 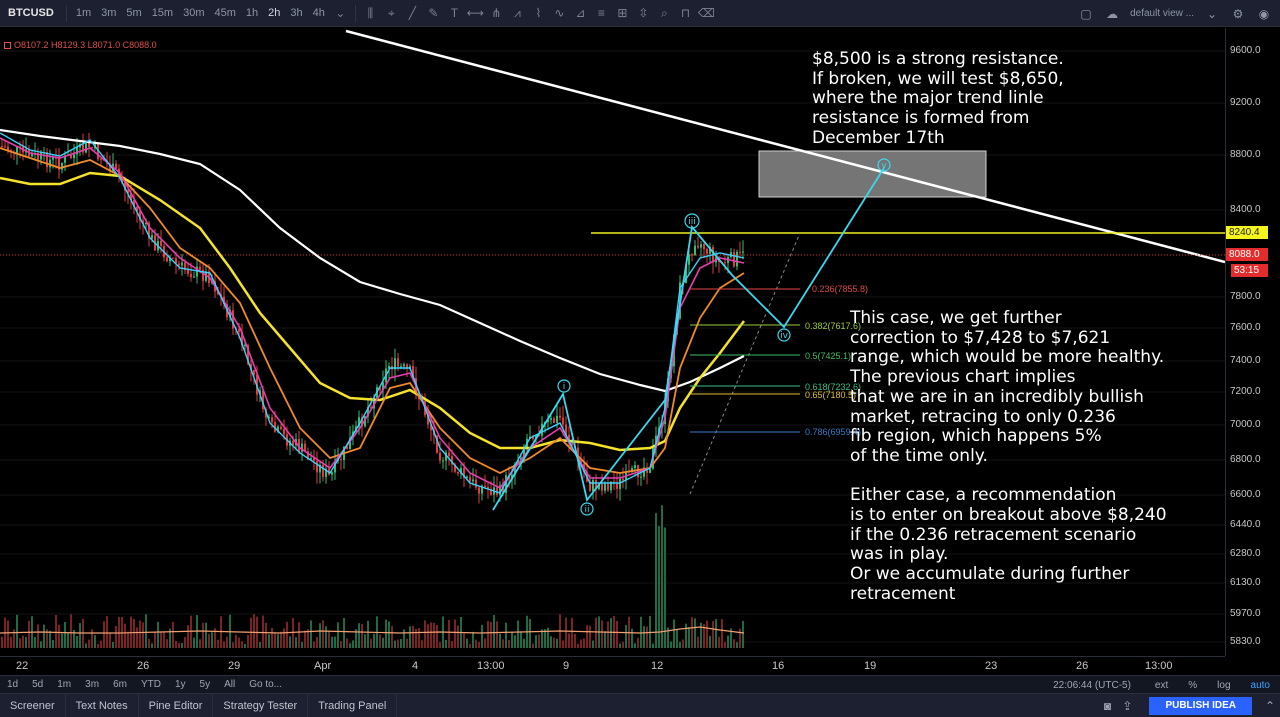 What do you see at coordinates (31, 13) in the screenshot?
I see `symbol-name: BTCUSD` at bounding box center [31, 13].